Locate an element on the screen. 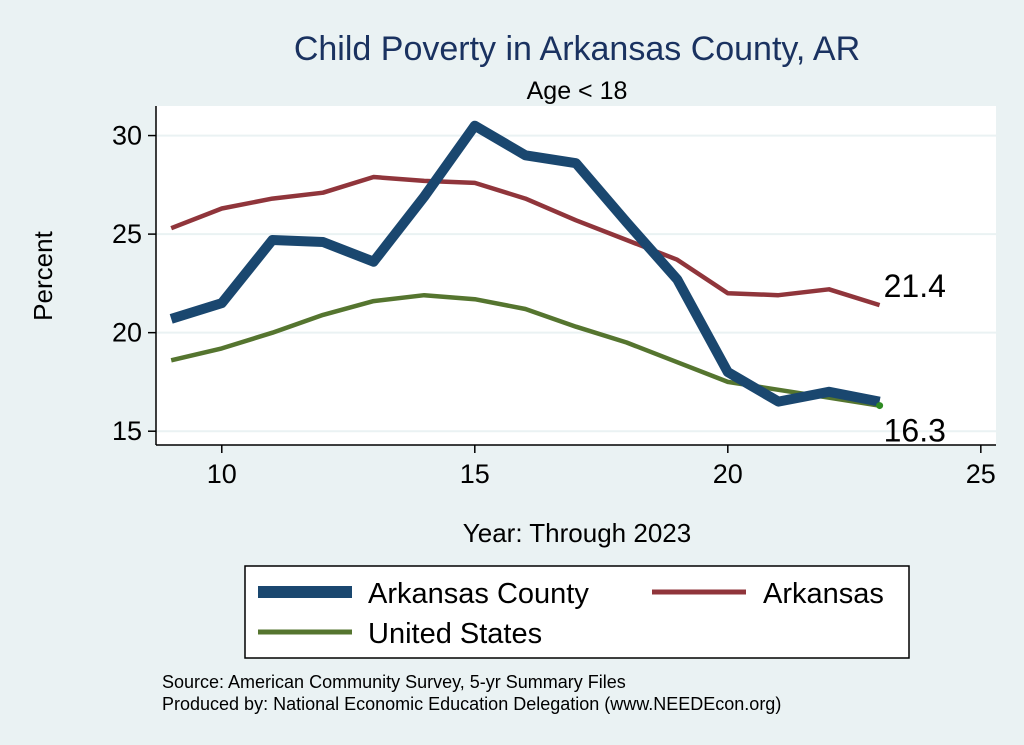  x-tick-label-20: 20 is located at coordinates (728, 474).